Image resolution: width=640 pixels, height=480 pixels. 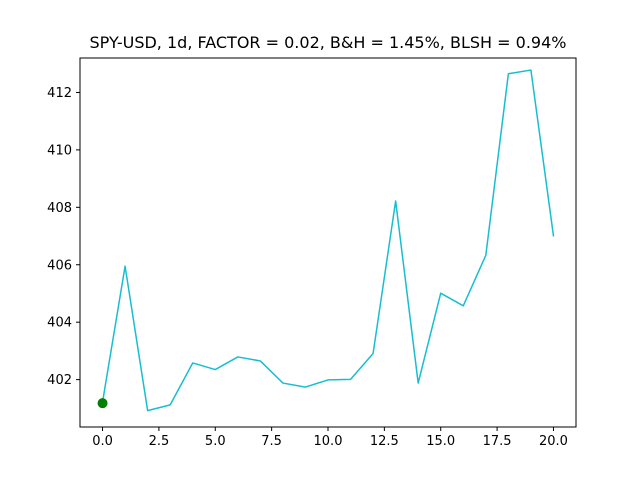 What do you see at coordinates (553, 441) in the screenshot?
I see `x-tick-label: 20.0` at bounding box center [553, 441].